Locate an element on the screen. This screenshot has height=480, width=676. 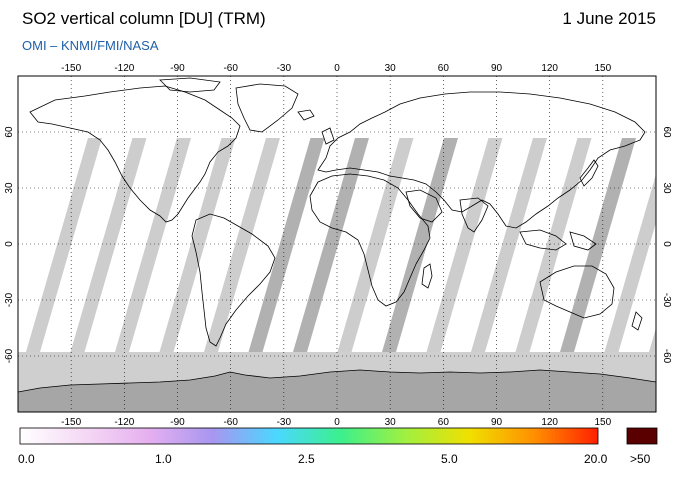
lat-tick-right-4: -60 is located at coordinates (666, 356).